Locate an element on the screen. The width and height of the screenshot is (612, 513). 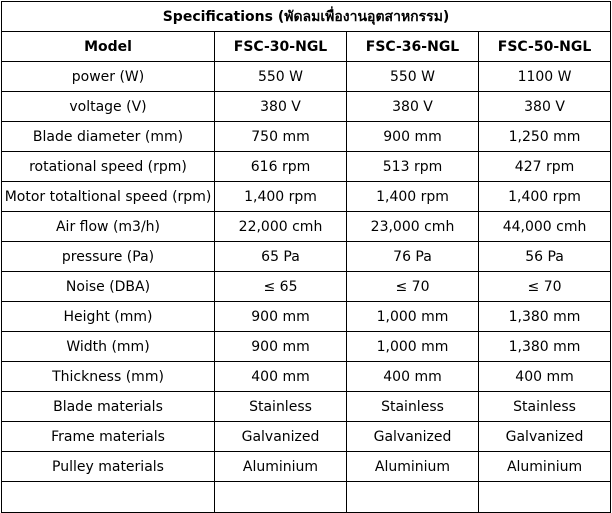
cell-model-2: 900 mm is located at coordinates (412, 136).